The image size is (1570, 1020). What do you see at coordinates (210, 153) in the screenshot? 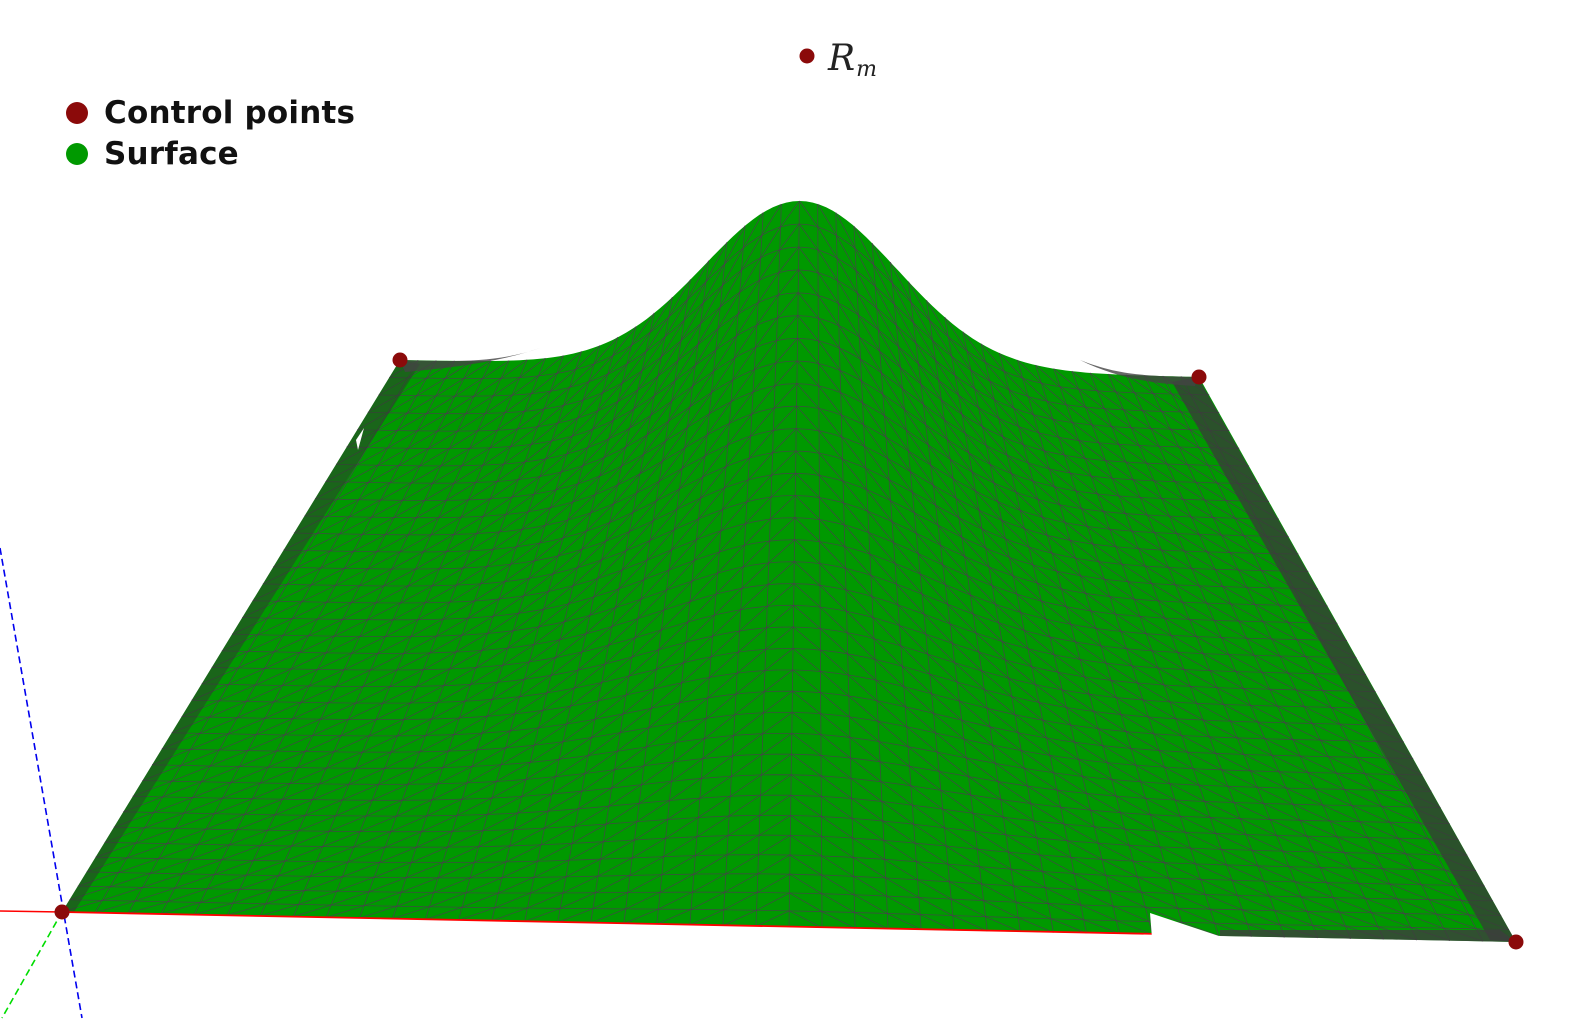
I see `legend-item-surface: Surface` at bounding box center [210, 153].